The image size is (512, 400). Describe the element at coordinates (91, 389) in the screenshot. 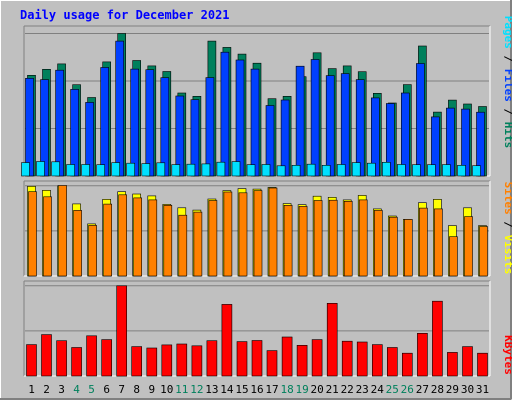

I see `day-label-5: 5` at that location.